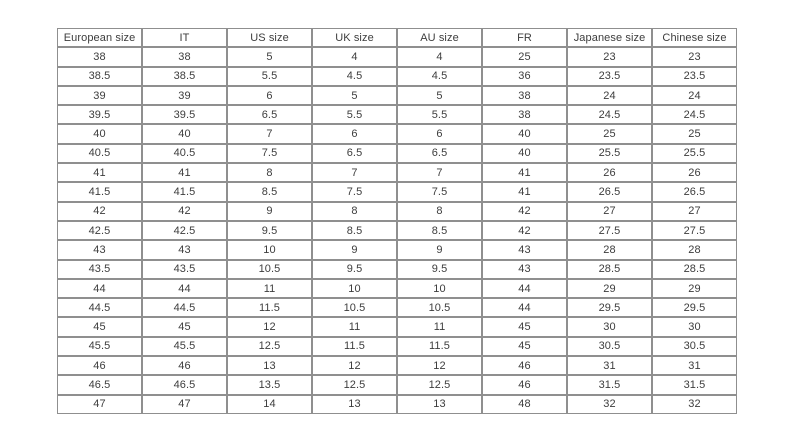 This screenshot has width=794, height=444. I want to click on table-cell: 14, so click(269, 404).